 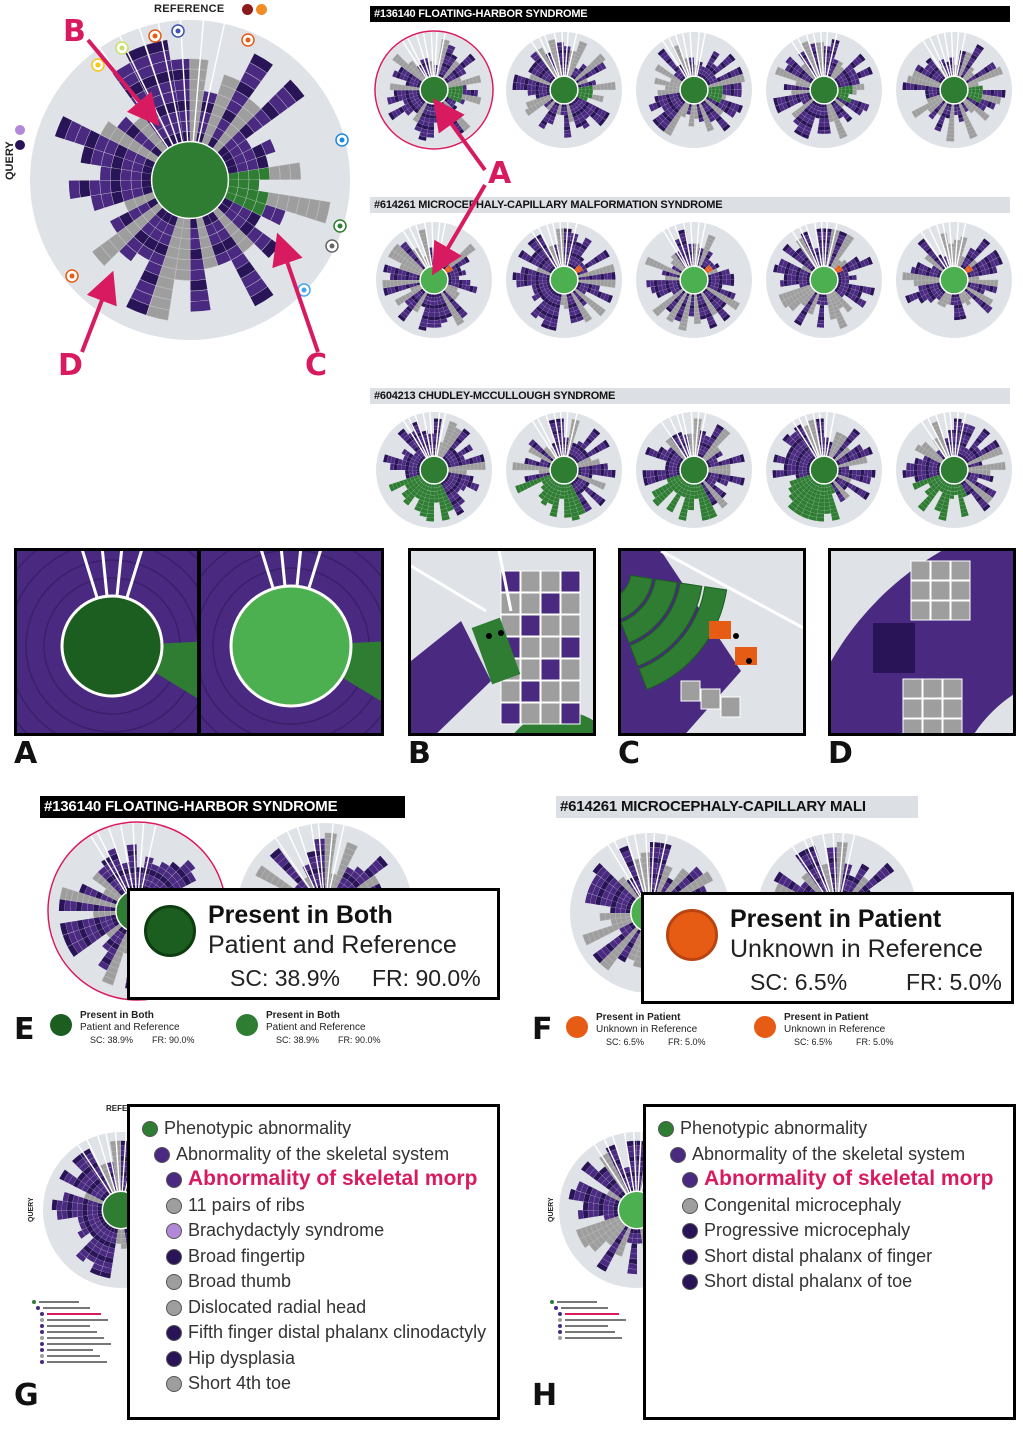 I want to click on syndrome-header-3: #604213 CHUDLEY-MCCULLOUGH SYNDROME, so click(x=690, y=396).